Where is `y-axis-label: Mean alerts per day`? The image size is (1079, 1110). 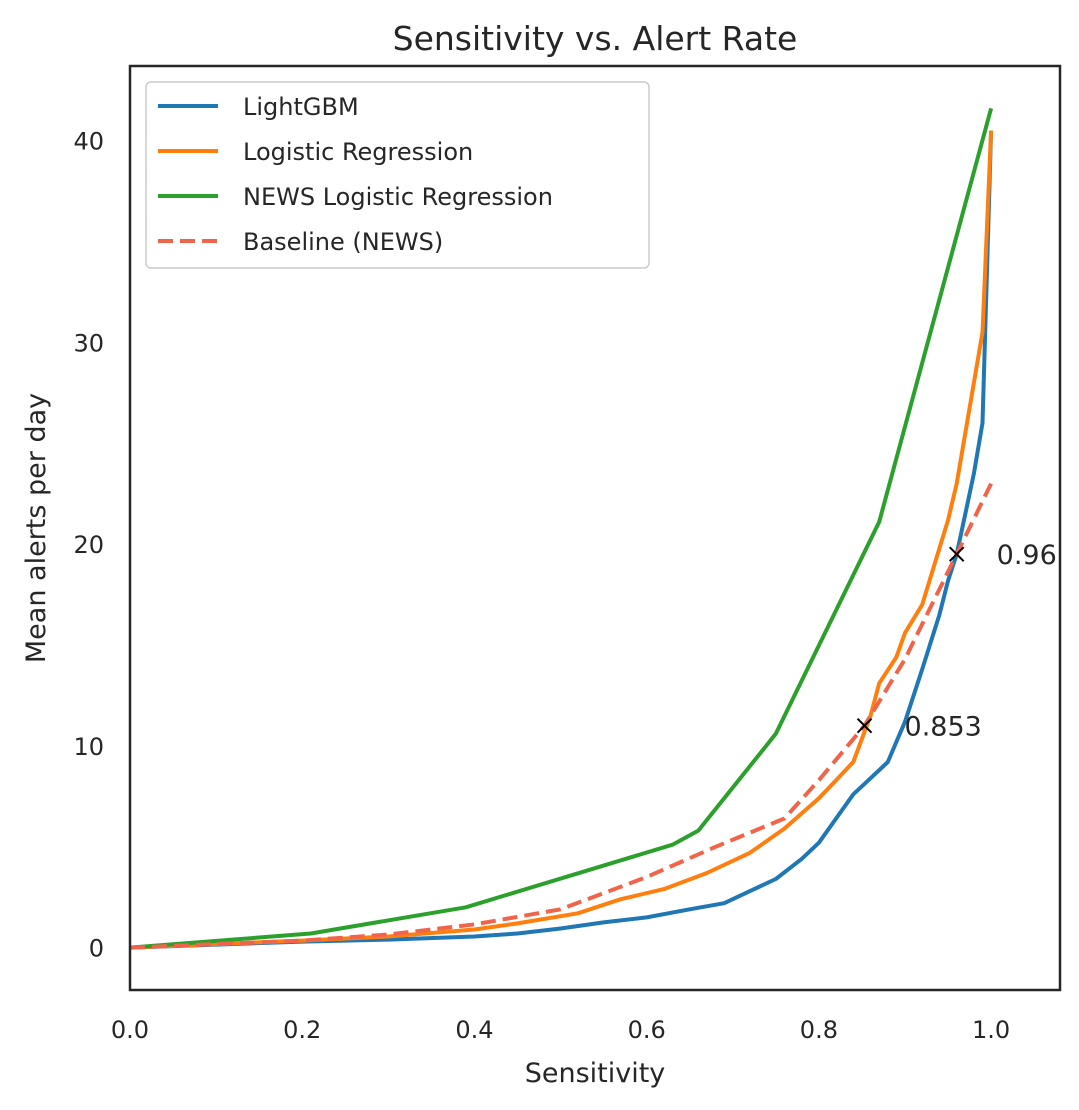
y-axis-label: Mean alerts per day is located at coordinates (36, 528).